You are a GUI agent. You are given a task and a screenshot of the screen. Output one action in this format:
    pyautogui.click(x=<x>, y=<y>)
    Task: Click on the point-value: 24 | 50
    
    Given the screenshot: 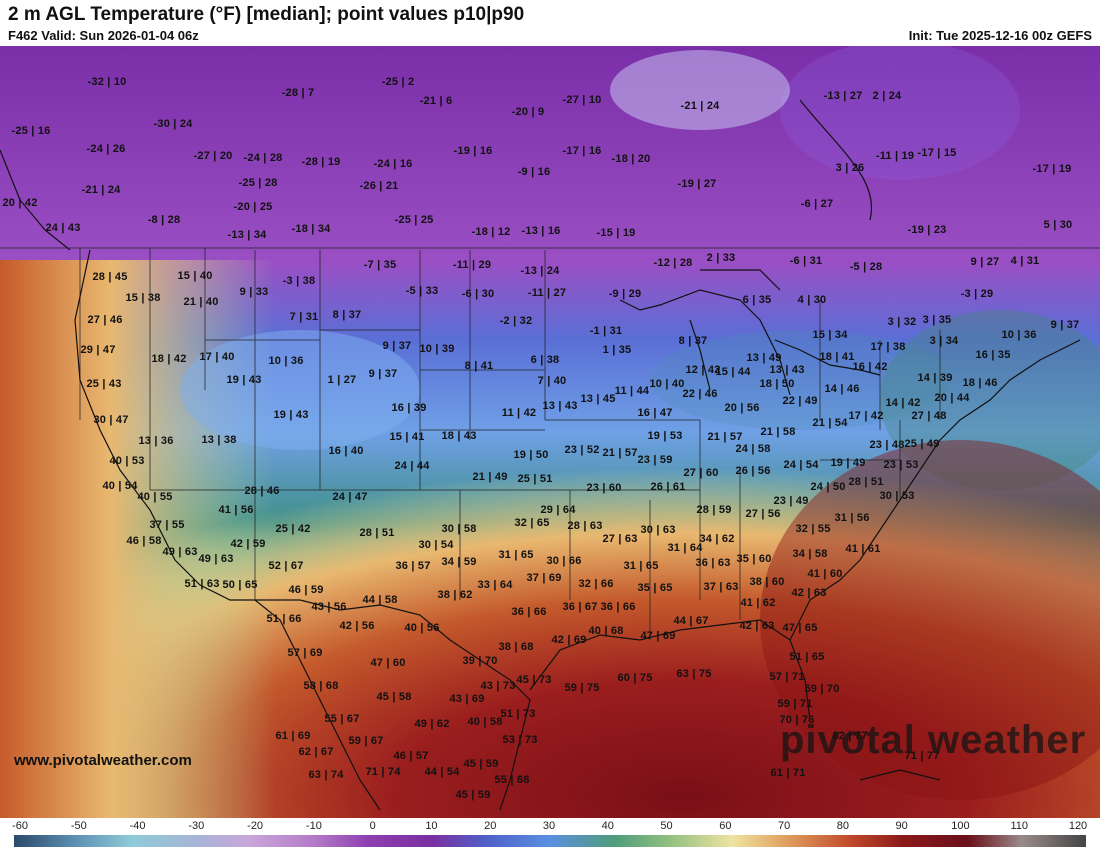 What is the action you would take?
    pyautogui.click(x=828, y=487)
    